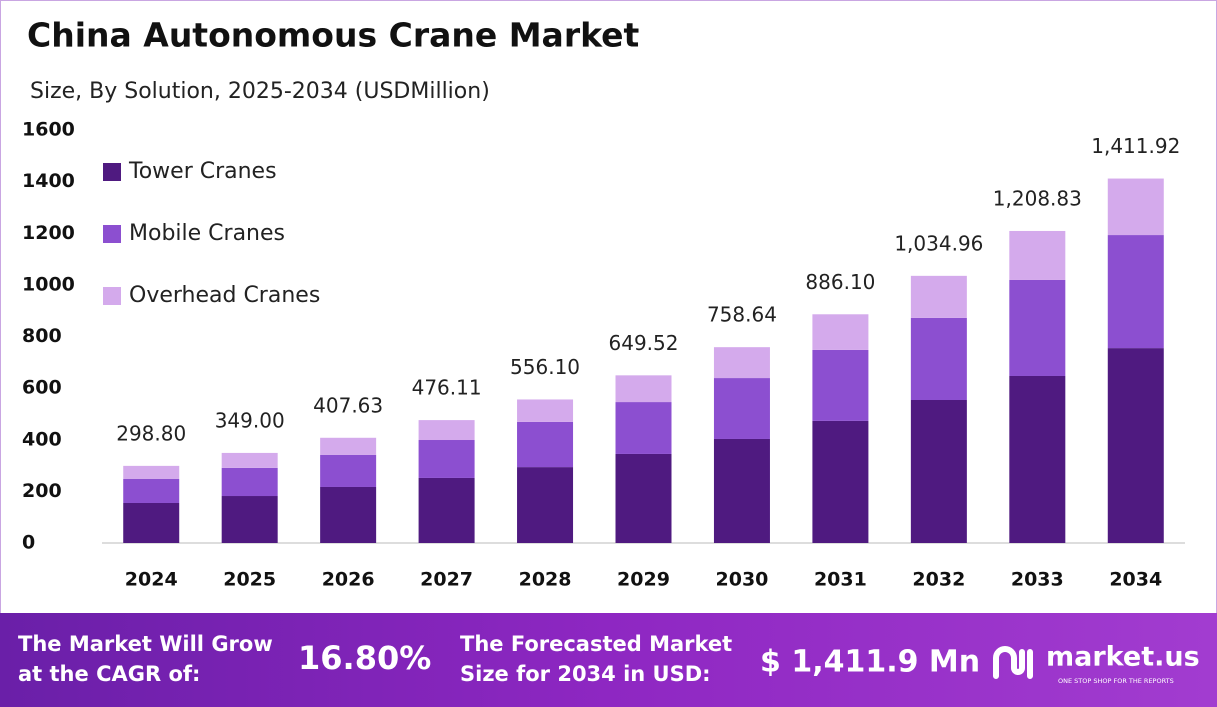 The width and height of the screenshot is (1217, 707). What do you see at coordinates (1013, 662) in the screenshot?
I see `brand-logo` at bounding box center [1013, 662].